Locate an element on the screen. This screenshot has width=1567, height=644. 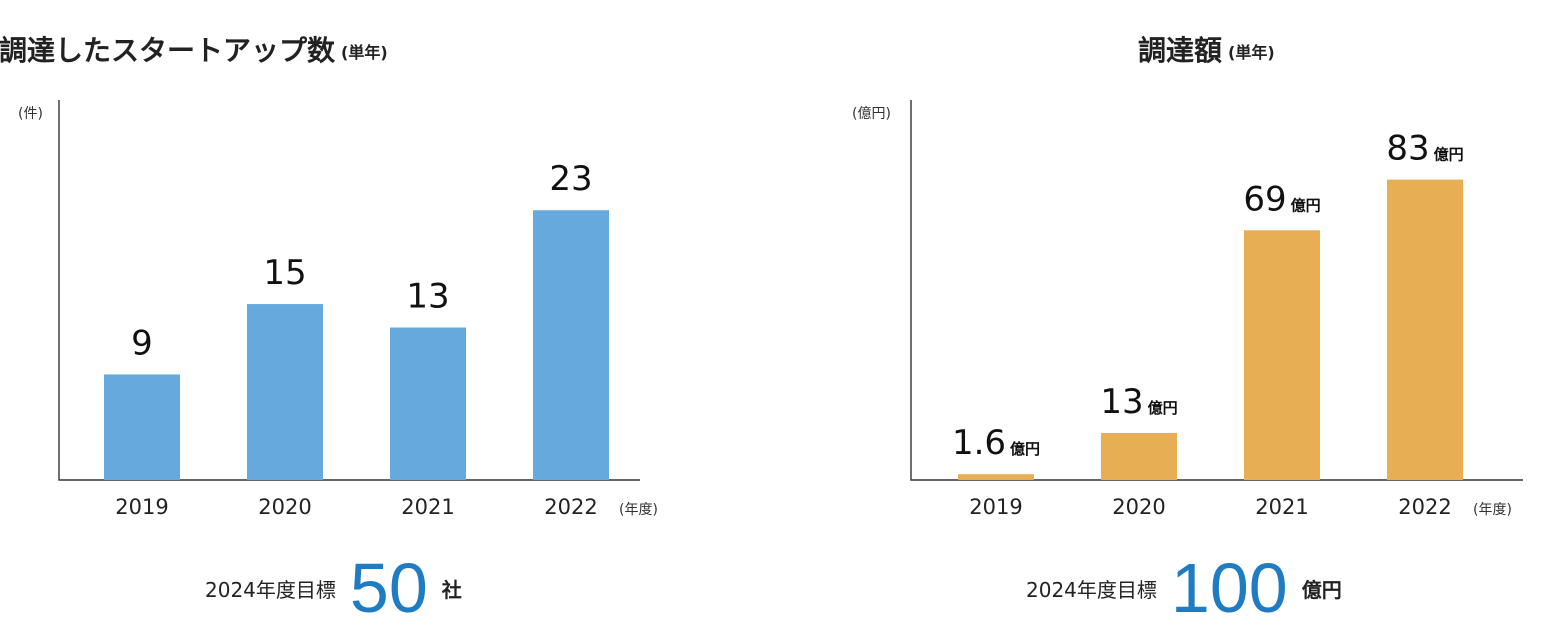
data-label-2019: 1.6 億円 is located at coordinates (996, 443).